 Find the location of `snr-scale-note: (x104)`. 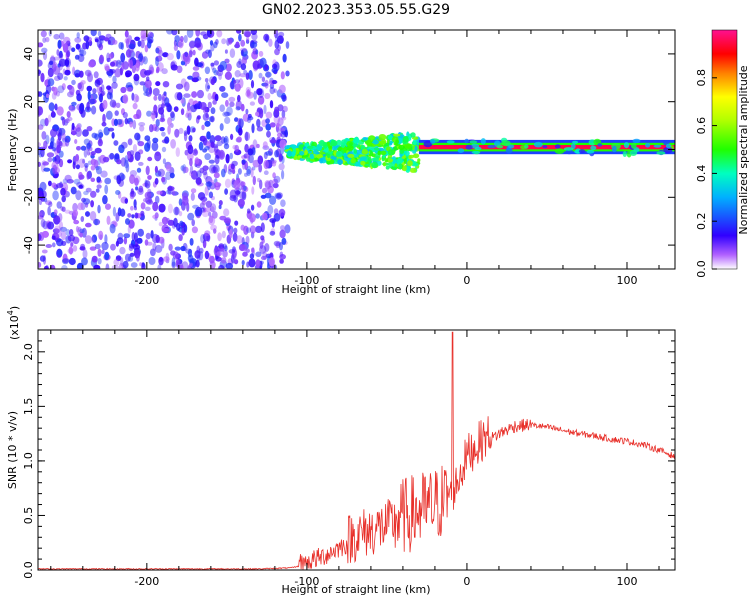

snr-scale-note: (x104) is located at coordinates (13, 323).